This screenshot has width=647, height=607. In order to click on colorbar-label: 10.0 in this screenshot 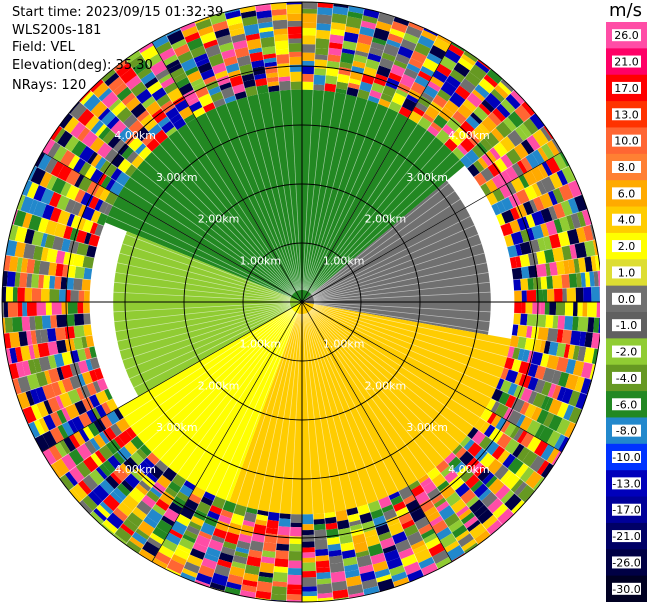, I will do `click(626, 141)`.